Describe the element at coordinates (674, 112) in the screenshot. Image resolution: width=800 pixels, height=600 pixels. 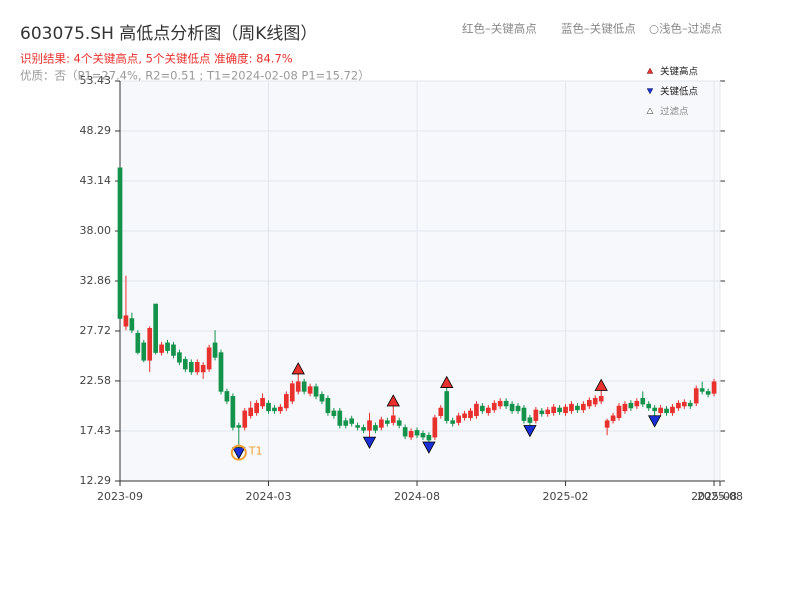
I see `legend-label: 过滤点` at that location.